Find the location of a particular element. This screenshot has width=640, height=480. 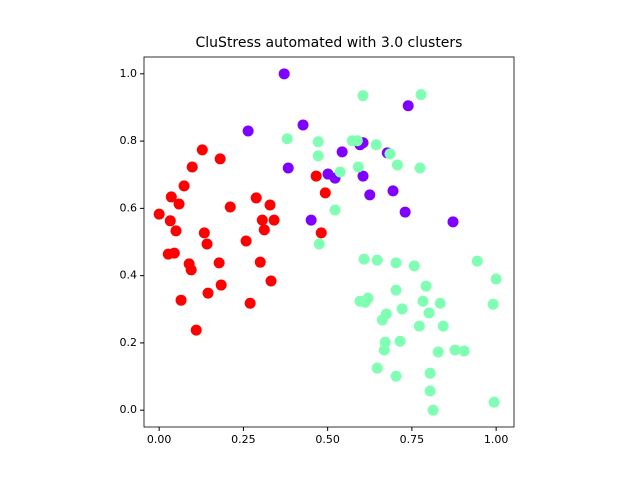

y-tick-label: 0.8 is located at coordinates (129, 140).